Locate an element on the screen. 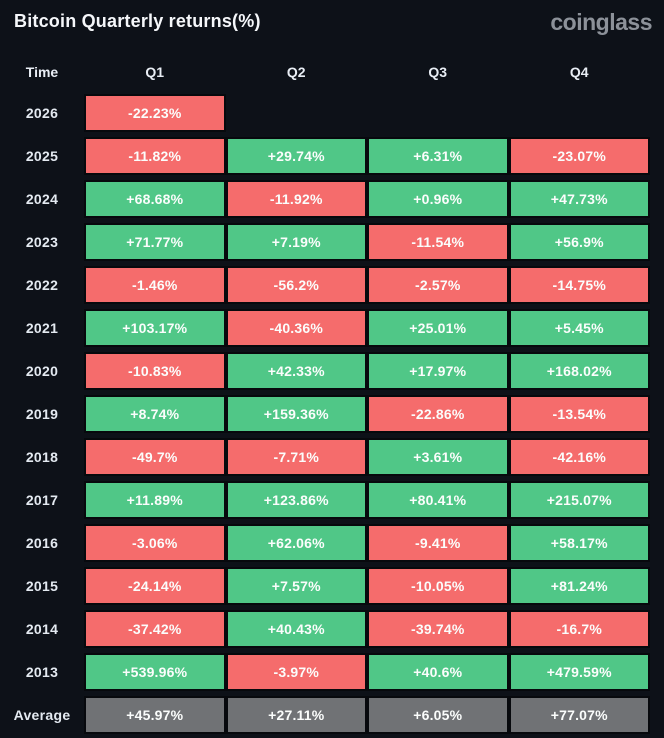 This screenshot has height=738, width=664. return-cell-2021-q2: -40.36% is located at coordinates (296, 328).